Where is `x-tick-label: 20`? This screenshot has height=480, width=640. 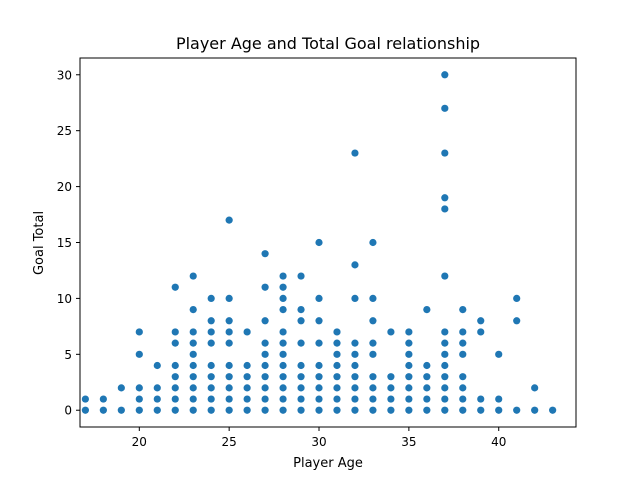
x-tick-label: 20 is located at coordinates (139, 442).